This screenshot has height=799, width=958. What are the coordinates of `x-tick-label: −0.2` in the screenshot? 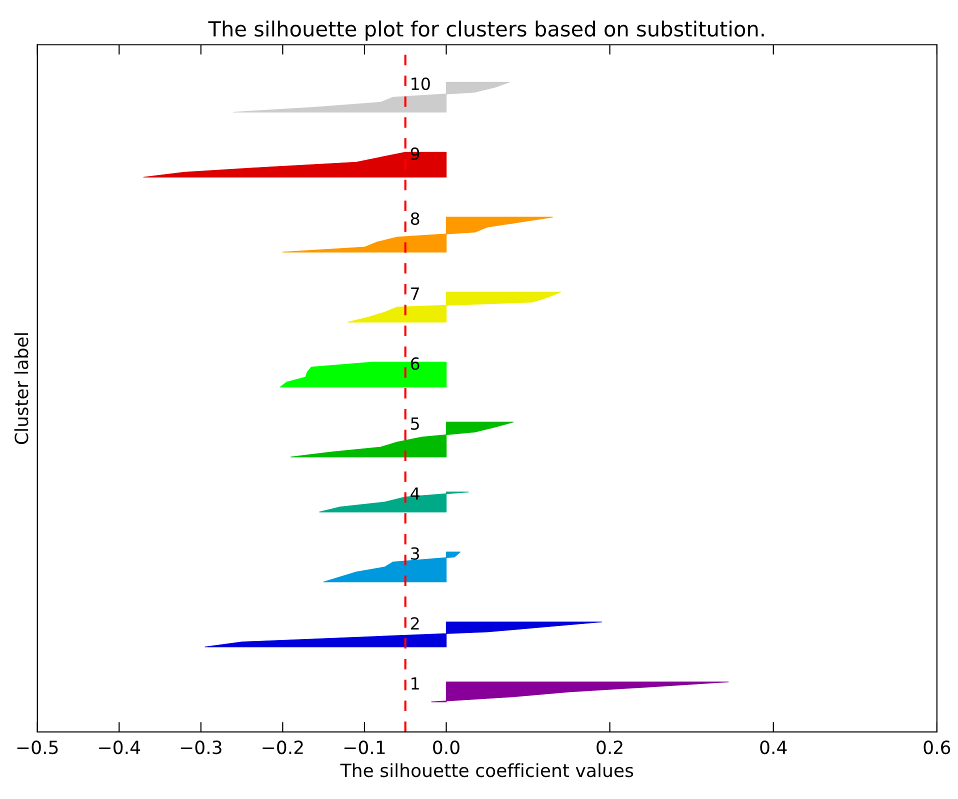 It's located at (282, 747).